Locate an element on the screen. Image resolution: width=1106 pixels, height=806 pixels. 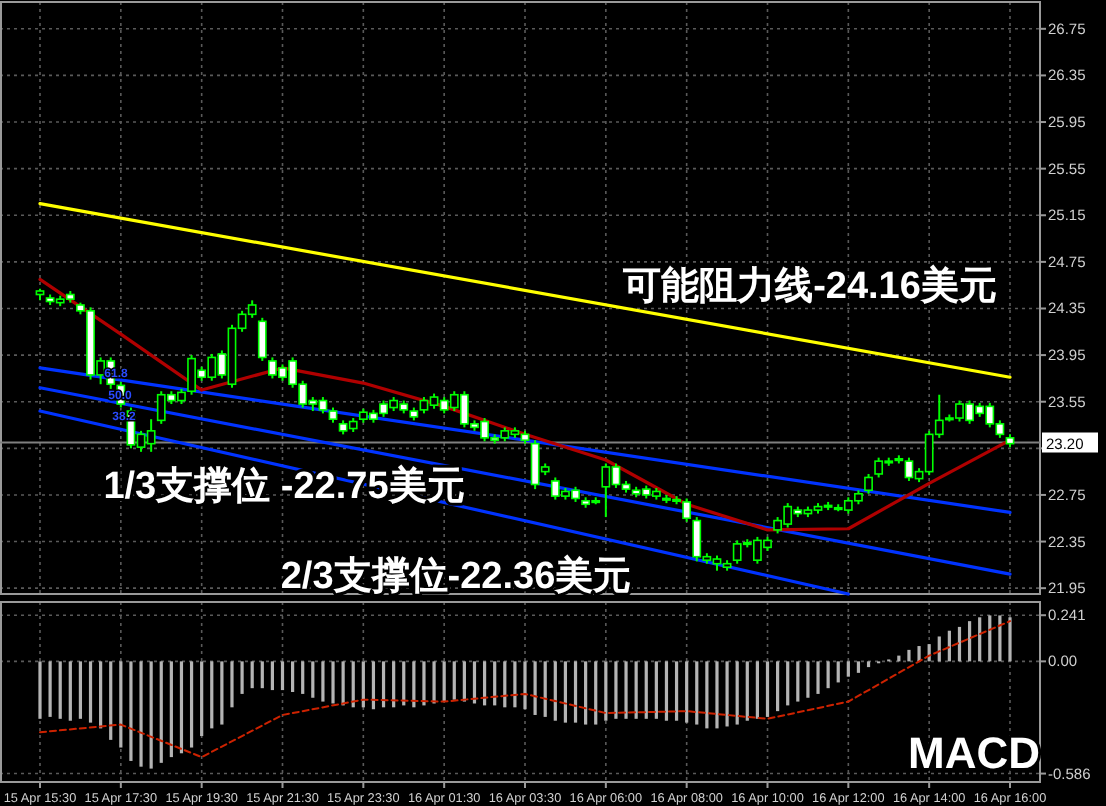
annotation: 2/3支撑位-22.36美元 is located at coordinates (456, 576).